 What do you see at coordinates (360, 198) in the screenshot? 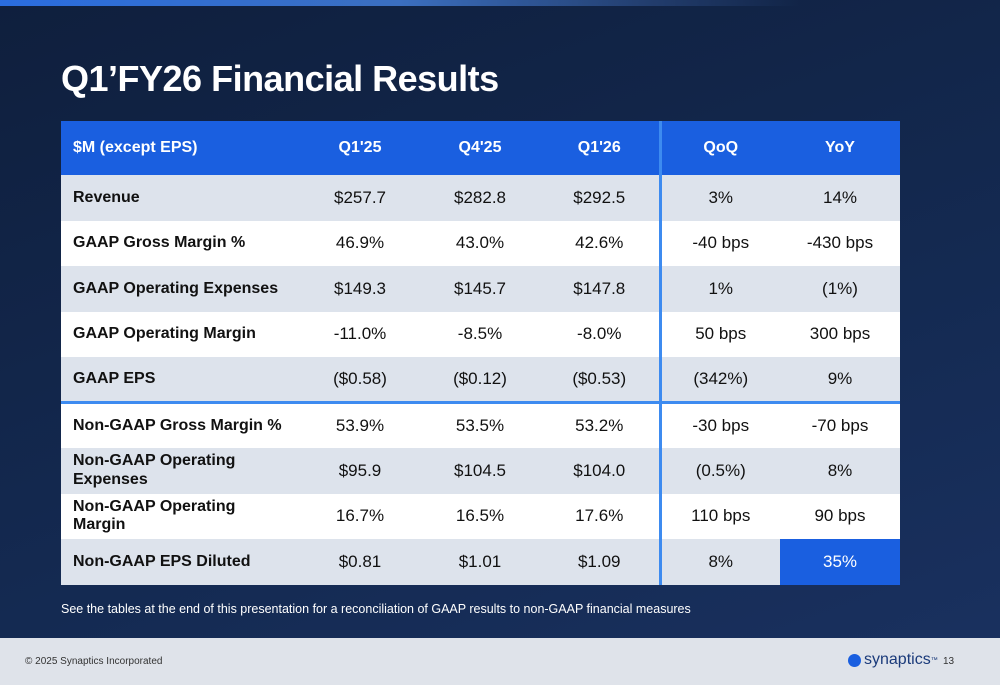
I see `cell: $257.7` at bounding box center [360, 198].